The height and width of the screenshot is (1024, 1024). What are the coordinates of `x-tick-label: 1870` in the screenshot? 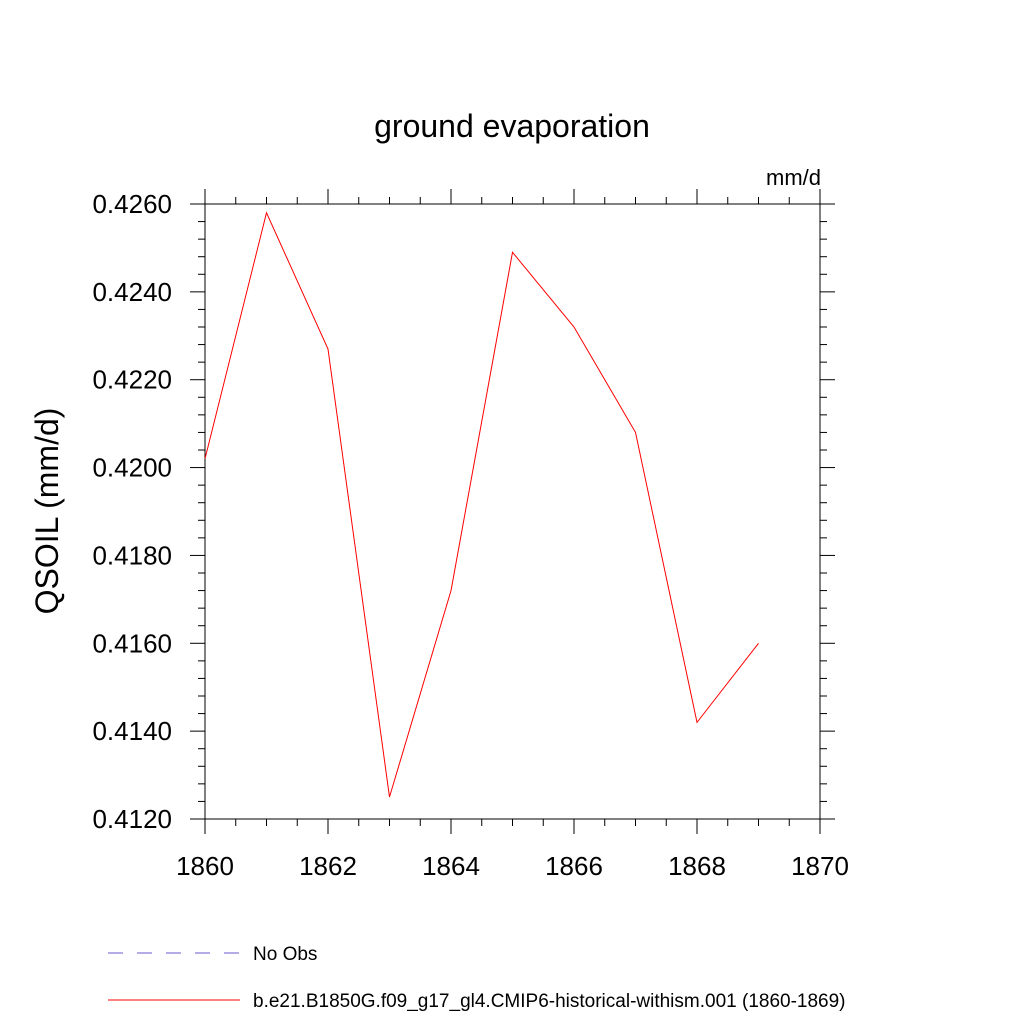 It's located at (820, 866).